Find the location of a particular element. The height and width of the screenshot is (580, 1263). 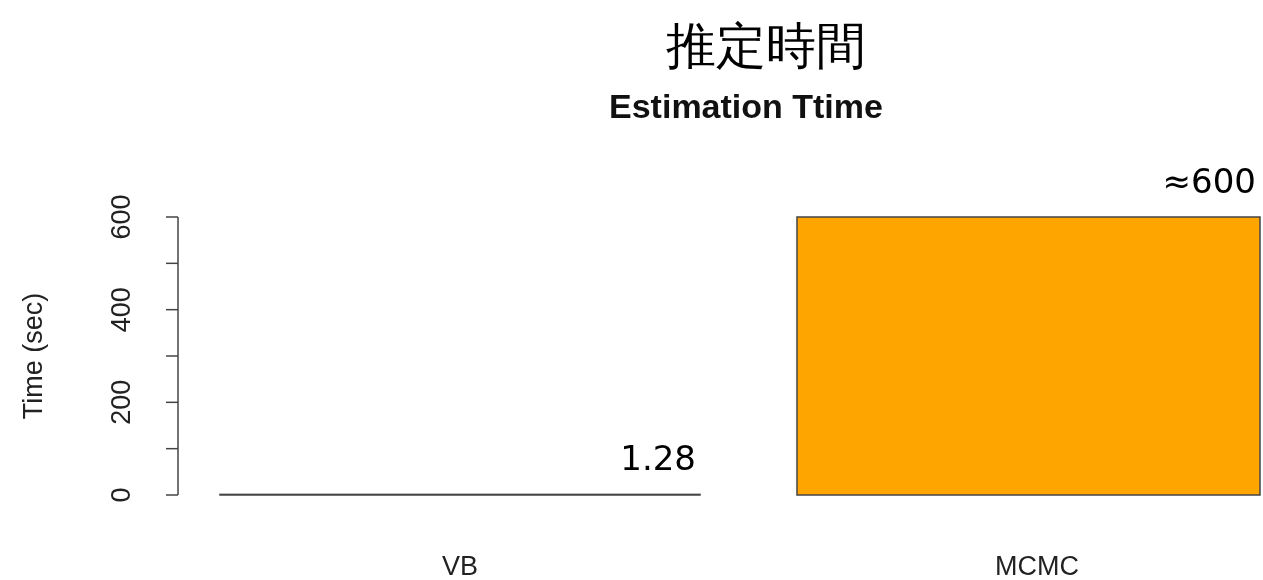

x-tick-label: VB is located at coordinates (460, 565).